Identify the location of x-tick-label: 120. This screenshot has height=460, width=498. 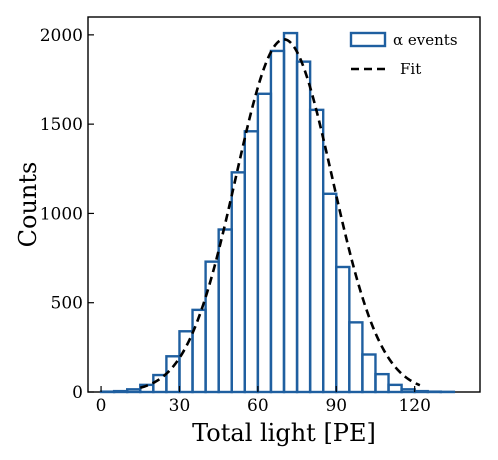
(414, 406).